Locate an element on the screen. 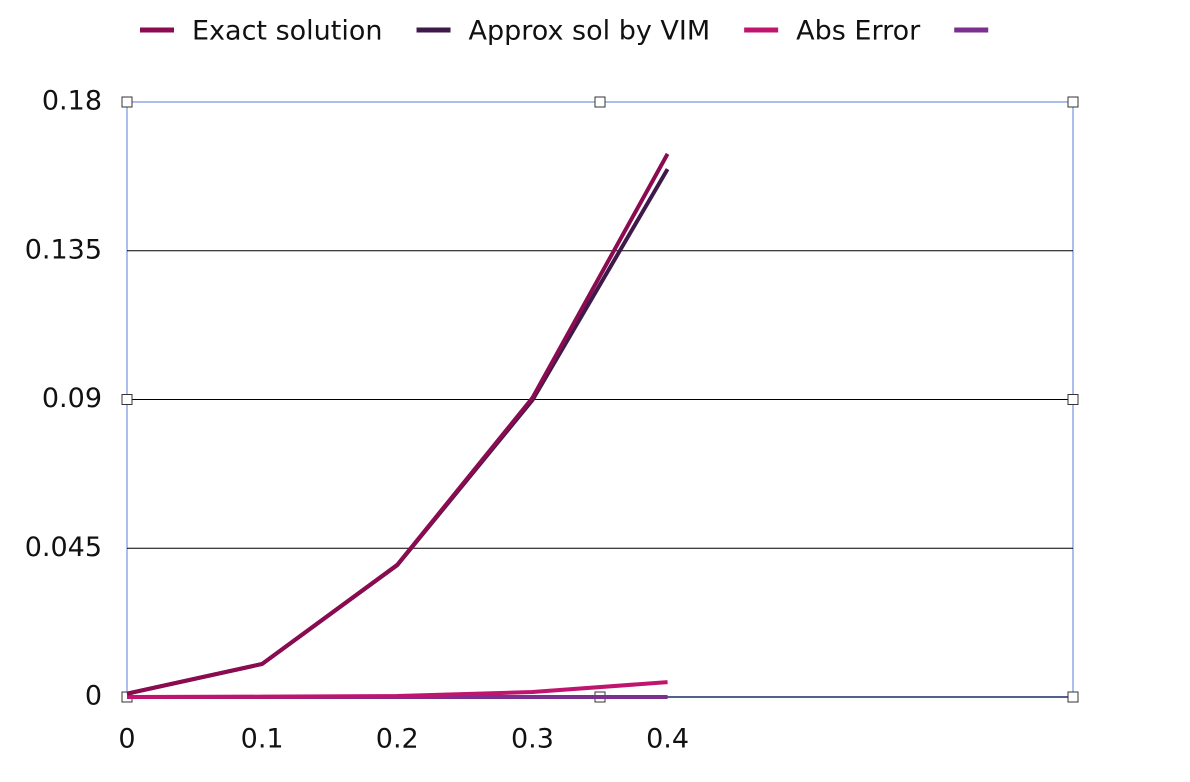  y-tick-label: 0.09 is located at coordinates (72, 398).